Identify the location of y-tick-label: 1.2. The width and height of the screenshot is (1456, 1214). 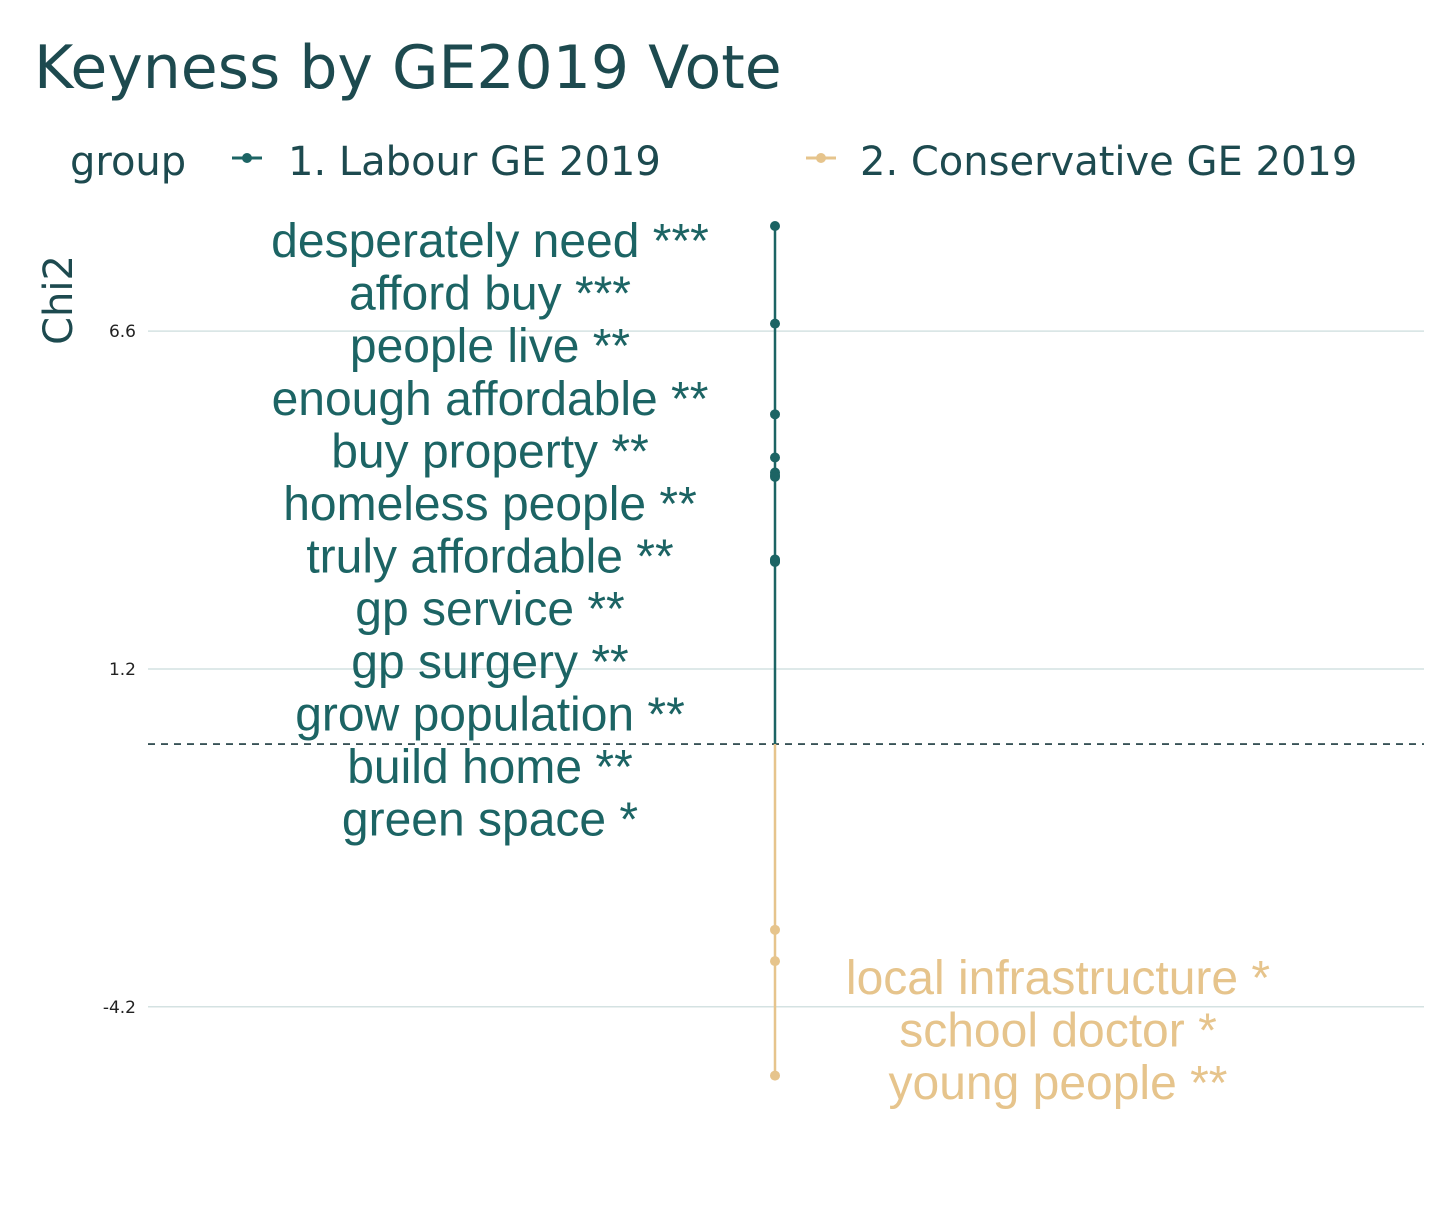
(122, 670).